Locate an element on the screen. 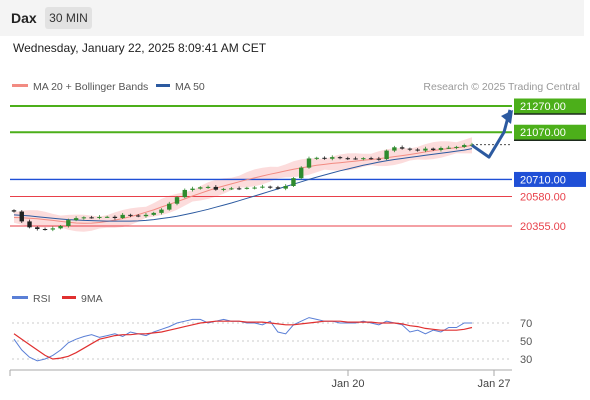 The image size is (590, 400). level-label: 20355.00 is located at coordinates (543, 227).